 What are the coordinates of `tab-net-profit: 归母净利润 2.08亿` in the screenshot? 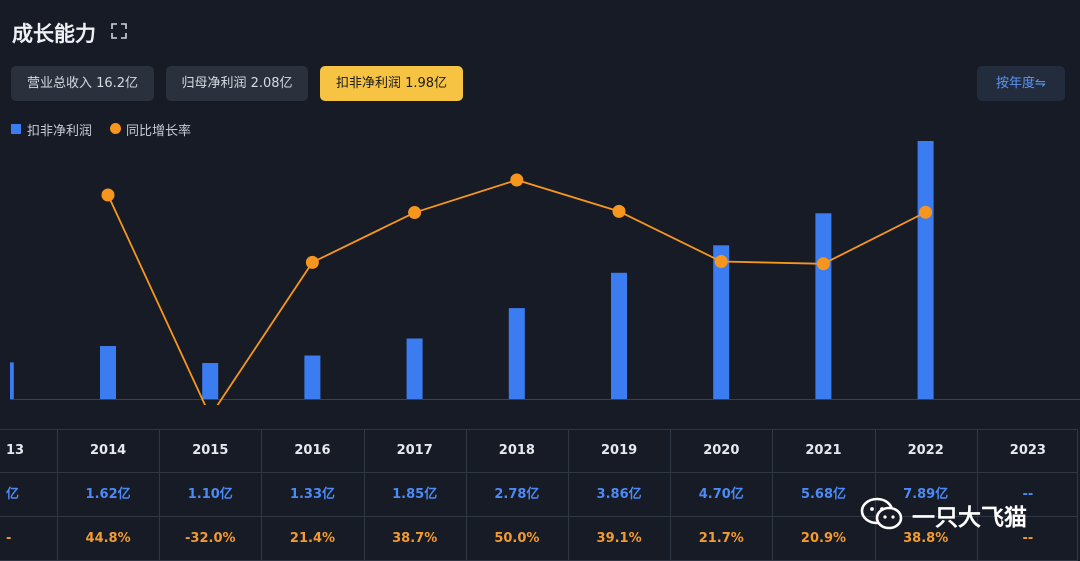 It's located at (237, 83).